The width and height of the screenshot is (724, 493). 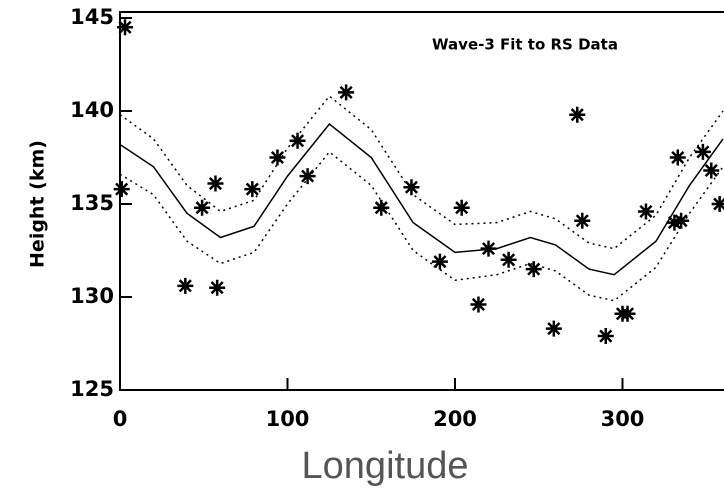 I want to click on x-tick-label: 0, so click(x=120, y=419).